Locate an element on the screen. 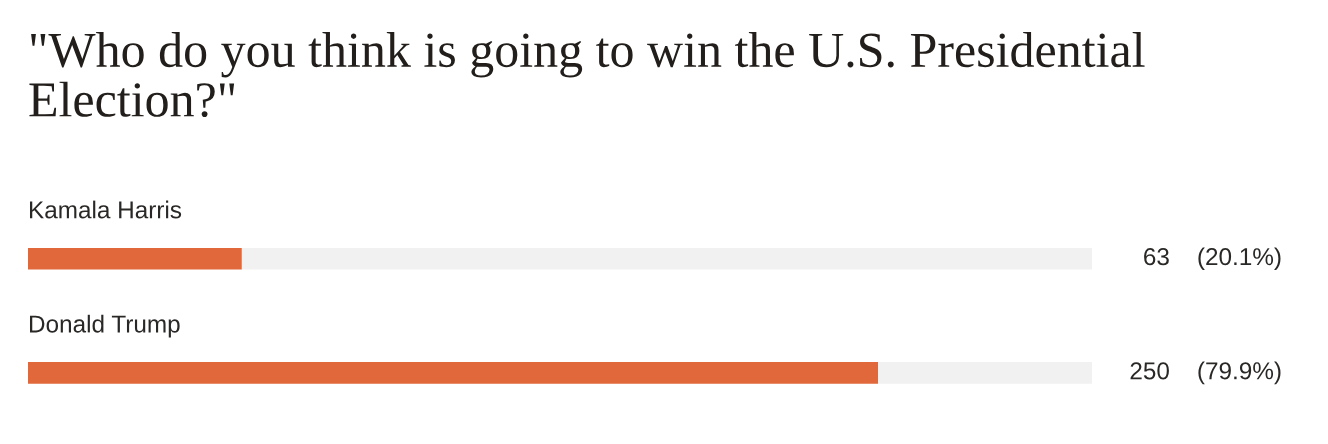 The height and width of the screenshot is (444, 1328). y-tick-label: Kamala Harris is located at coordinates (105, 209).